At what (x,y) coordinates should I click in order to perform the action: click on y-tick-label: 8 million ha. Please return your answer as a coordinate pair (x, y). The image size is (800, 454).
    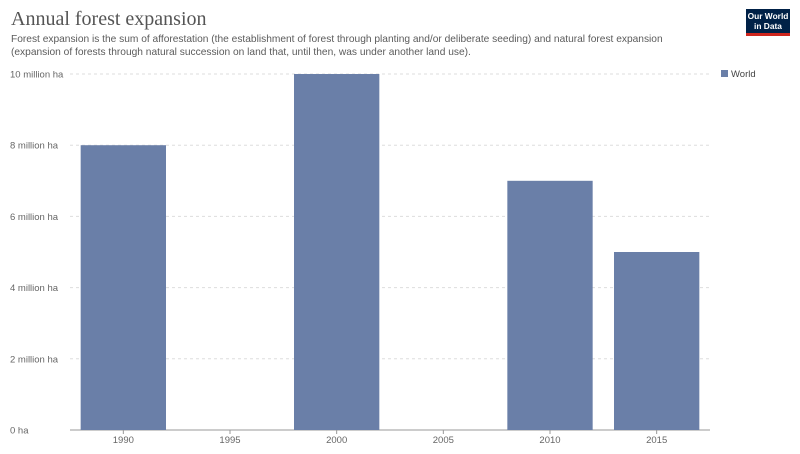
    Looking at the image, I should click on (34, 146).